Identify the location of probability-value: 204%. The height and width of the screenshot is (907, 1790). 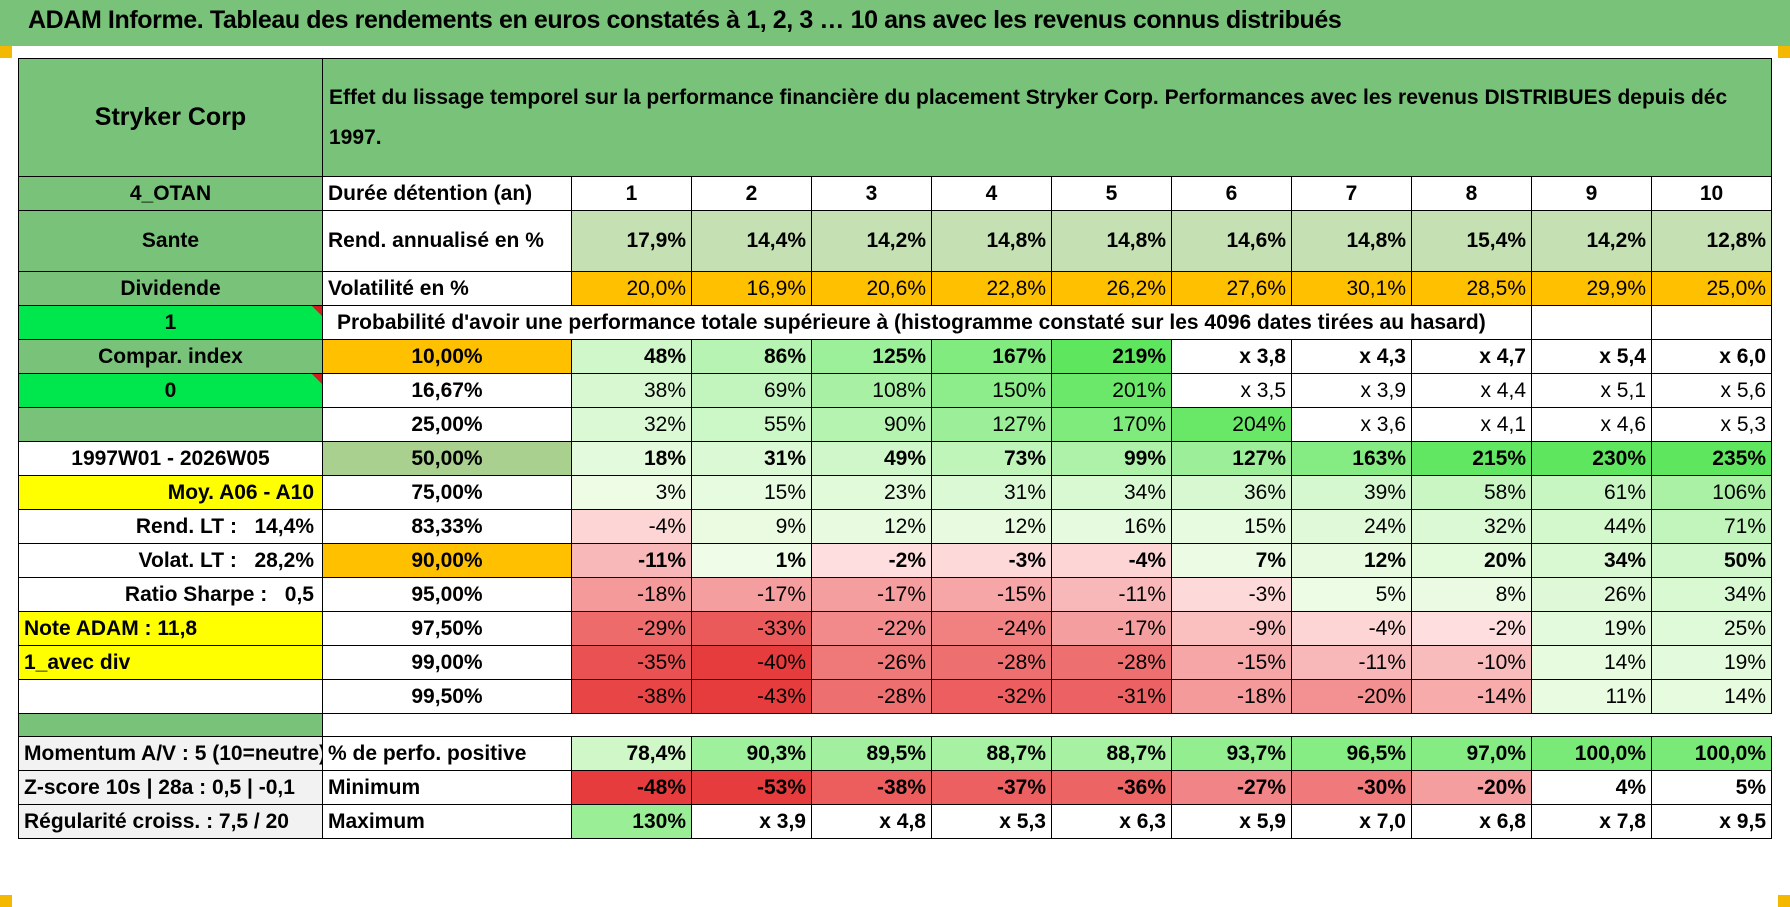
(1231, 424).